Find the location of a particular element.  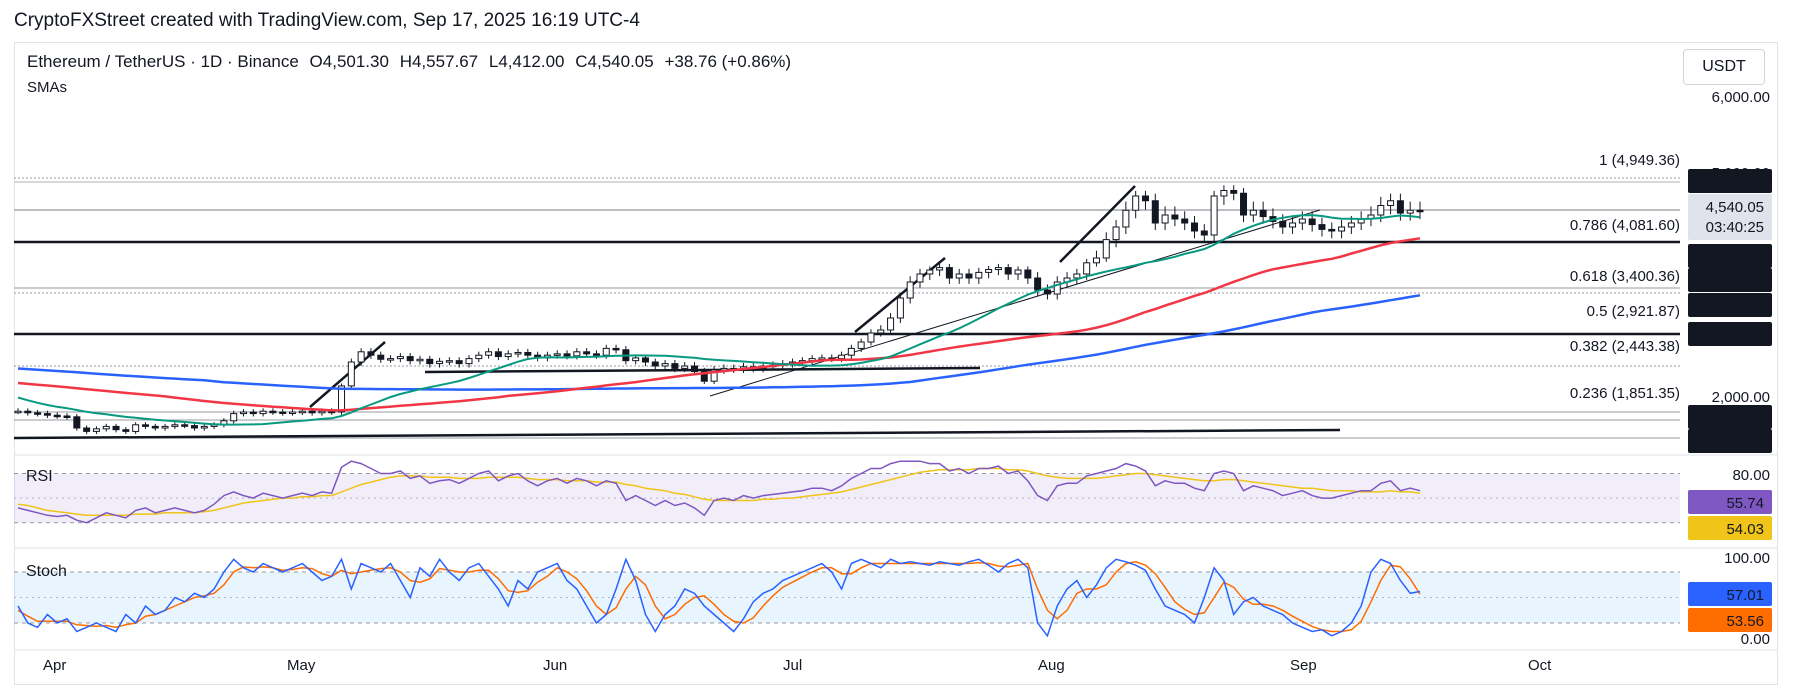

impulse-line-aug is located at coordinates (1097, 224).